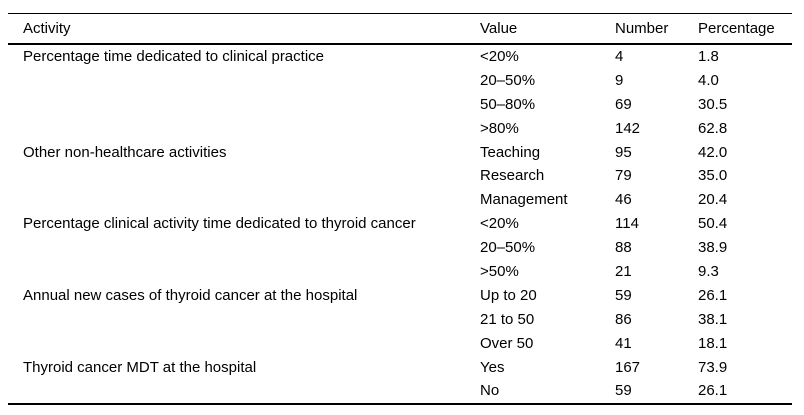 The width and height of the screenshot is (804, 415). Describe the element at coordinates (736, 28) in the screenshot. I see `column-header-percentage: Percentage` at that location.